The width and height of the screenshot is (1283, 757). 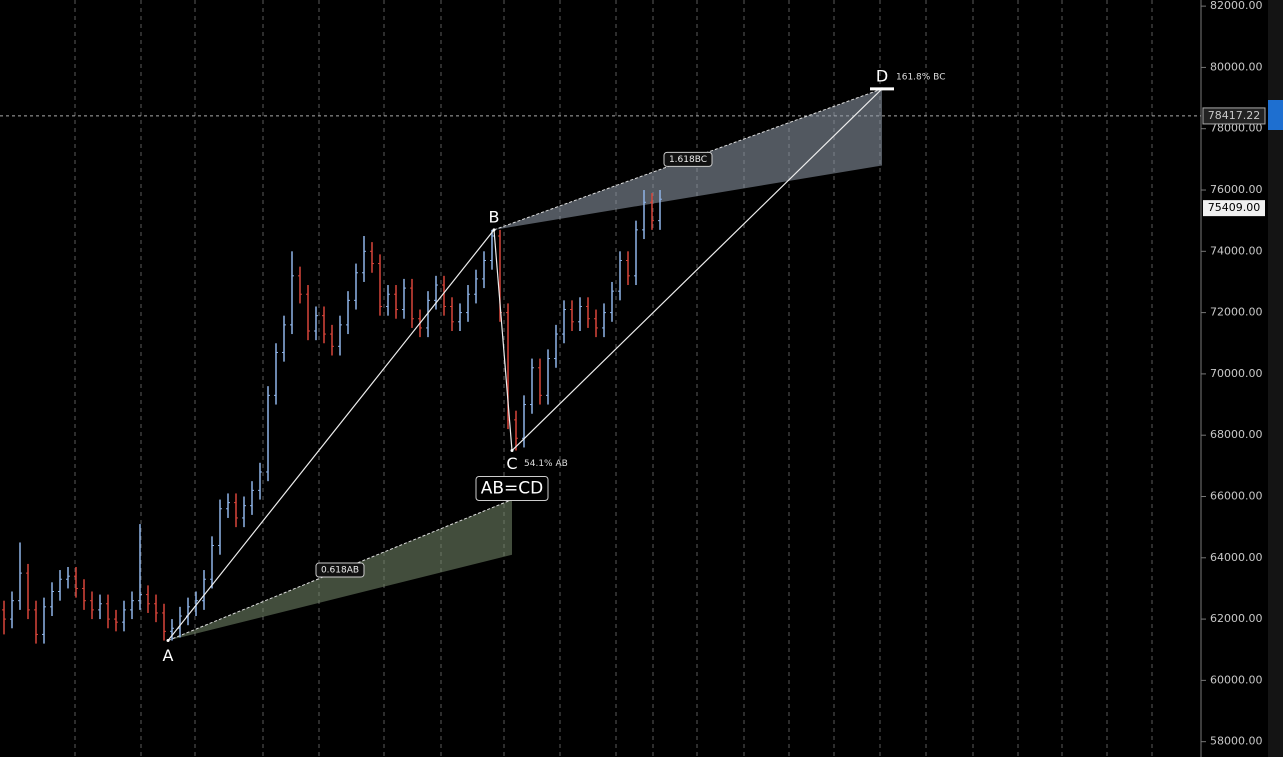 I want to click on c-note: 54.1% AB, so click(x=546, y=464).